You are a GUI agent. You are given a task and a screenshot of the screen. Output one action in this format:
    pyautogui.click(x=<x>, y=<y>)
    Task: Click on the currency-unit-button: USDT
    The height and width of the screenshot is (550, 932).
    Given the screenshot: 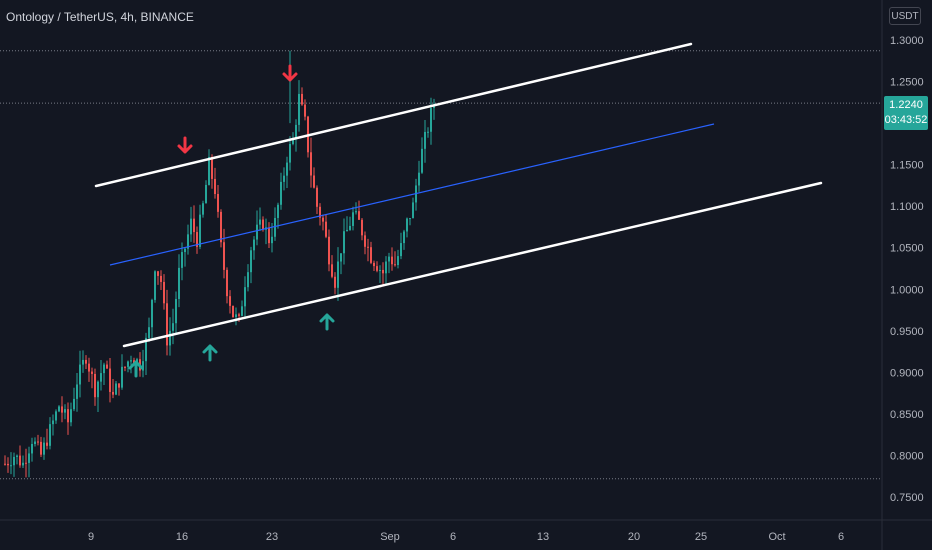 What is the action you would take?
    pyautogui.click(x=905, y=16)
    